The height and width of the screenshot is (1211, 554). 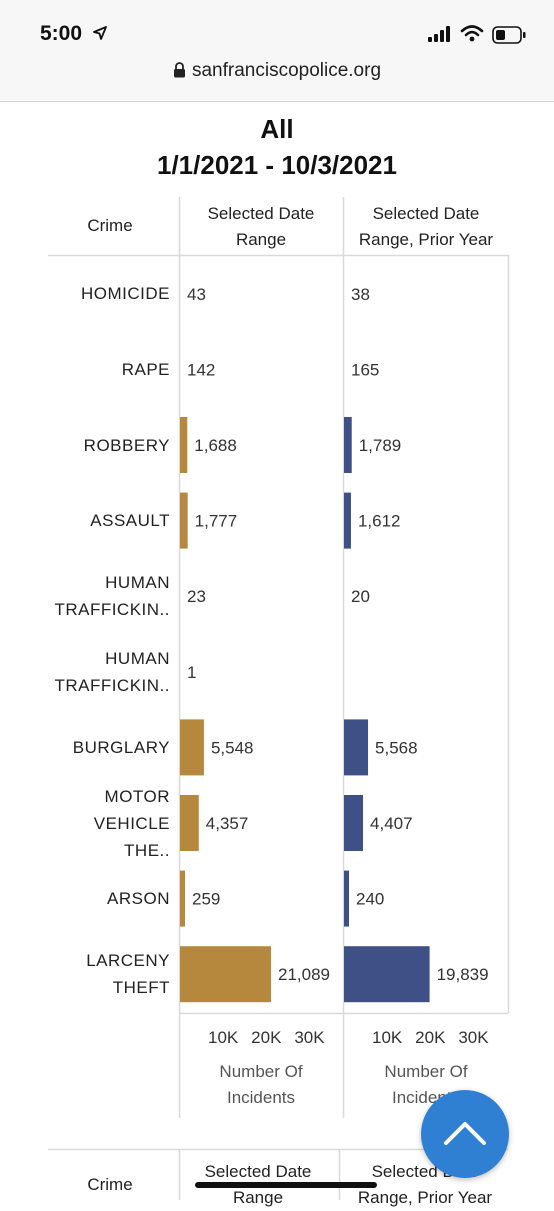 I want to click on address-bar: sanfranciscopolice.org, so click(x=277, y=71).